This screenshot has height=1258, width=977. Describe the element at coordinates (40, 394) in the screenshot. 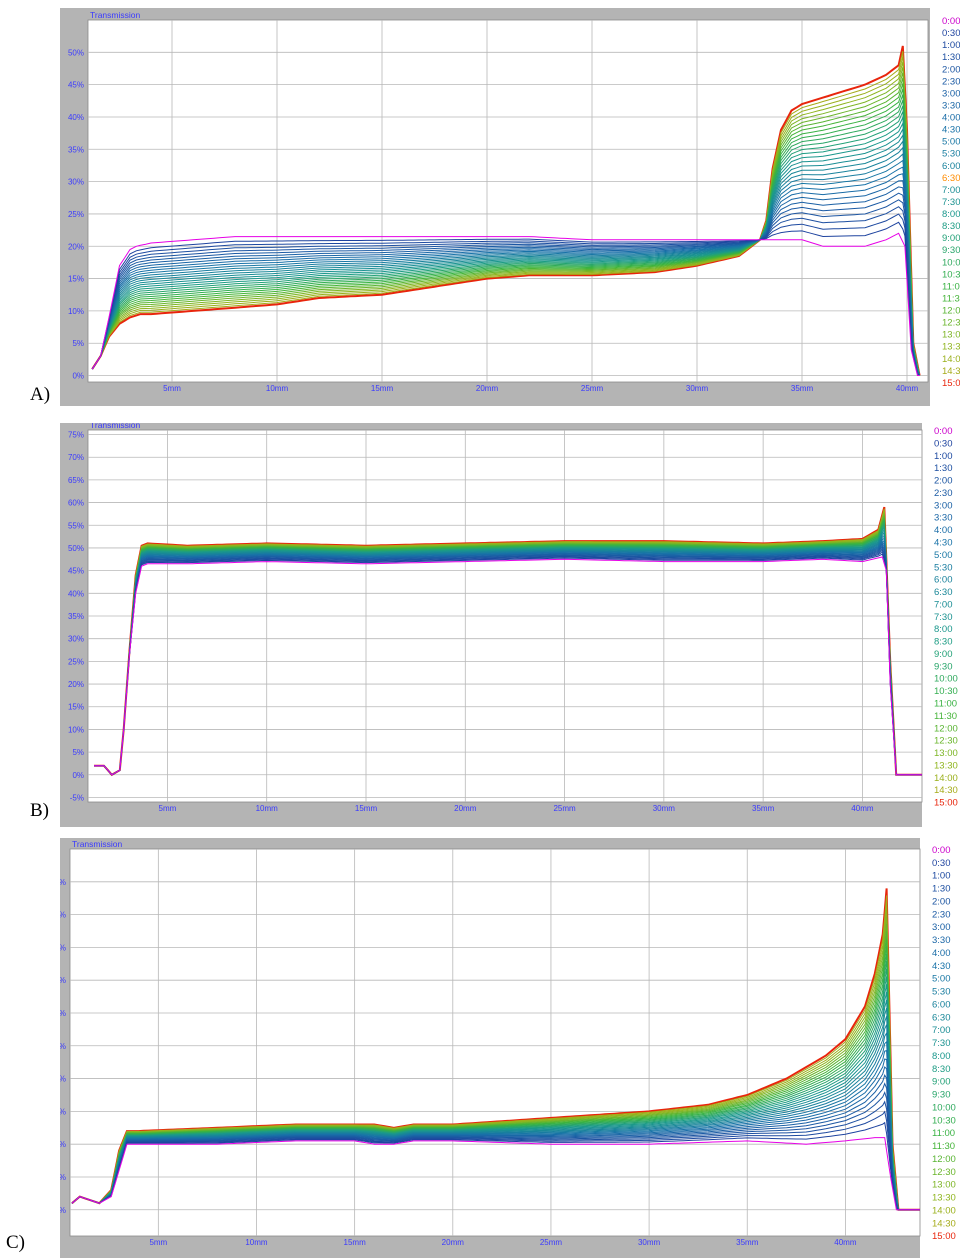

I see `panel-label-a: A)` at that location.